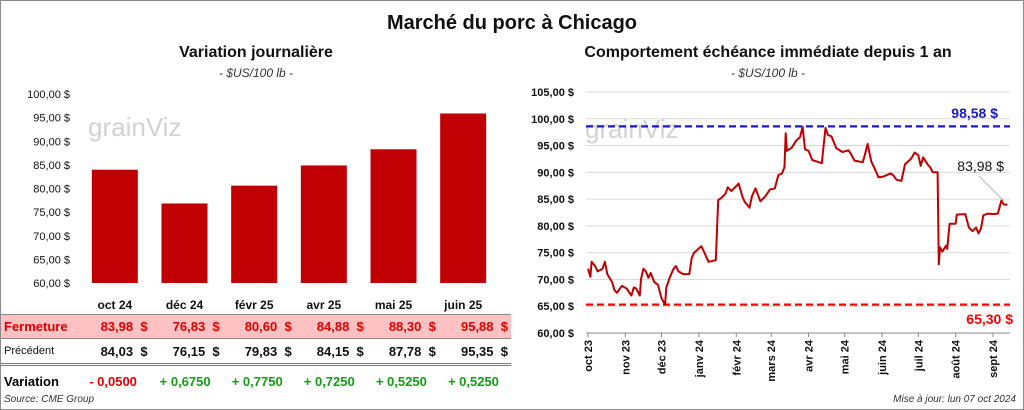 This screenshot has height=410, width=1024. What do you see at coordinates (991, 188) in the screenshot?
I see `last-value-leader` at bounding box center [991, 188].